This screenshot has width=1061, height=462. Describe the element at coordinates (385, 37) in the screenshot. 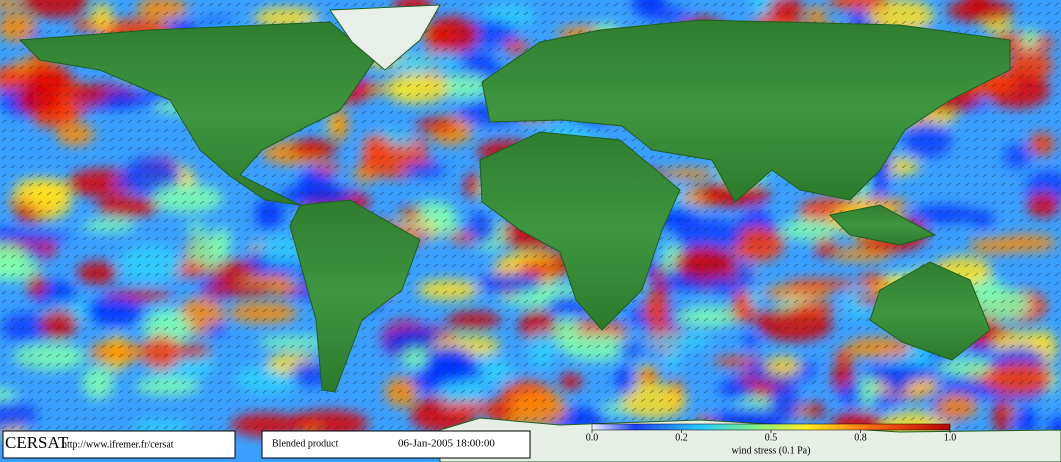

I see `greenland` at that location.